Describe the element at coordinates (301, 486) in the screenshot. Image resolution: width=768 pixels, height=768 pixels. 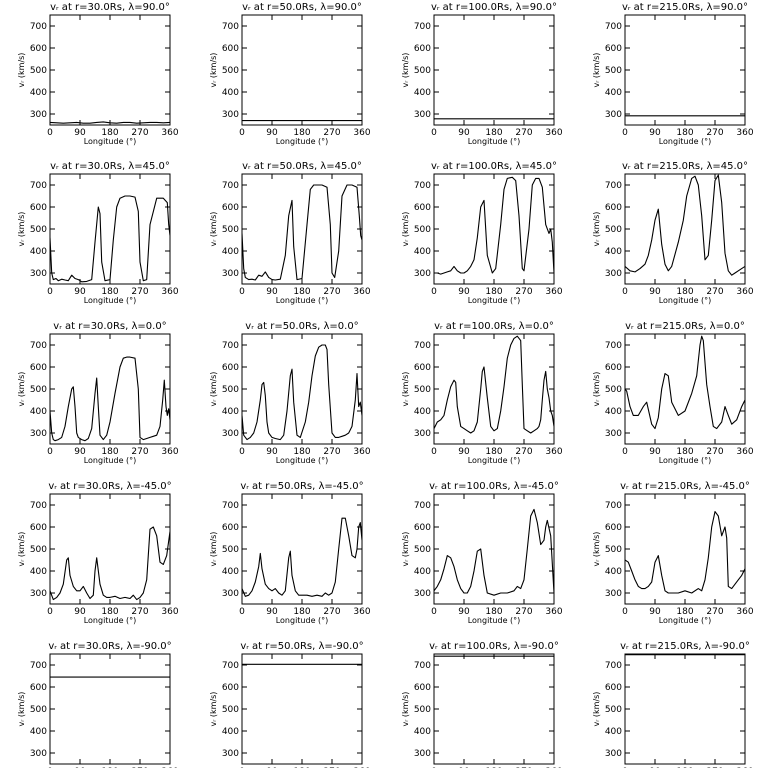
I see `panel-title: vᵣ at r=50.0Rs, λ=-45.0°` at that location.